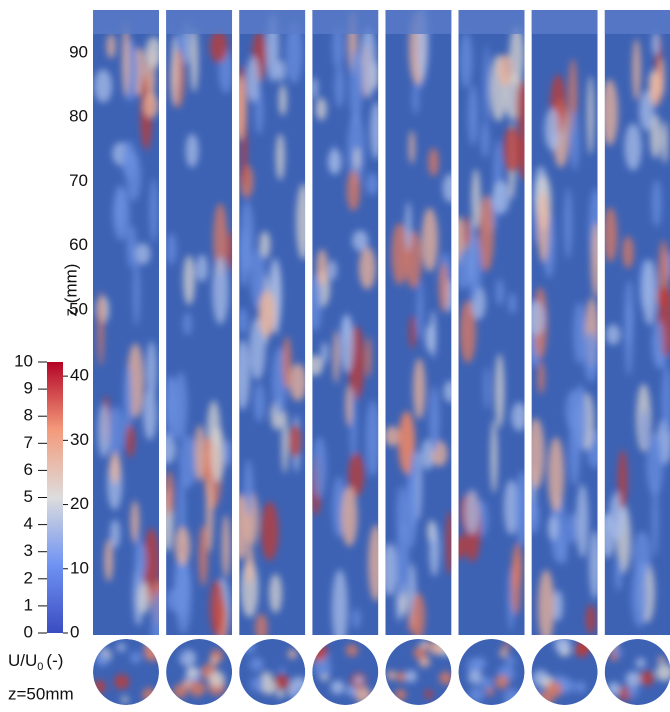  I want to click on colorbar-left-label: 3, so click(28, 550).